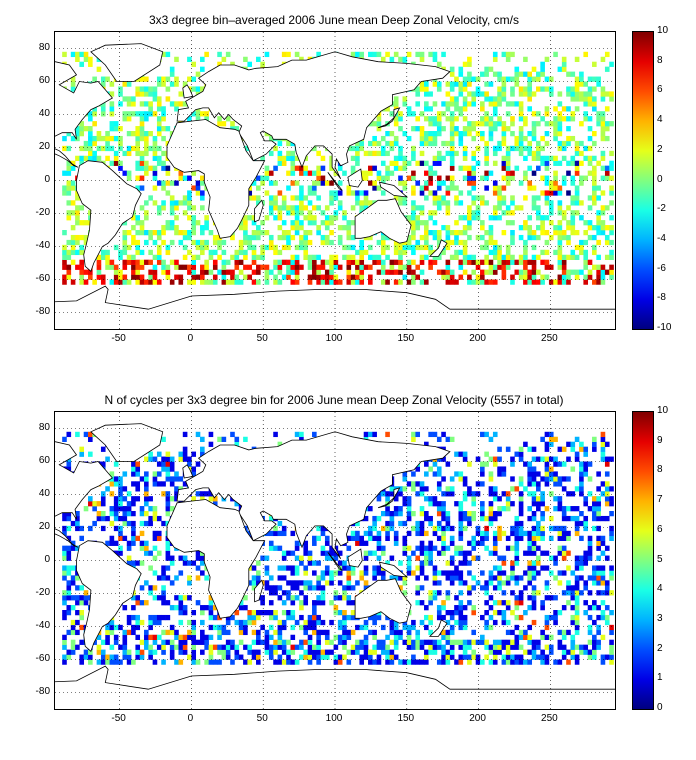 The height and width of the screenshot is (760, 696). I want to click on coastline, so click(355, 178).